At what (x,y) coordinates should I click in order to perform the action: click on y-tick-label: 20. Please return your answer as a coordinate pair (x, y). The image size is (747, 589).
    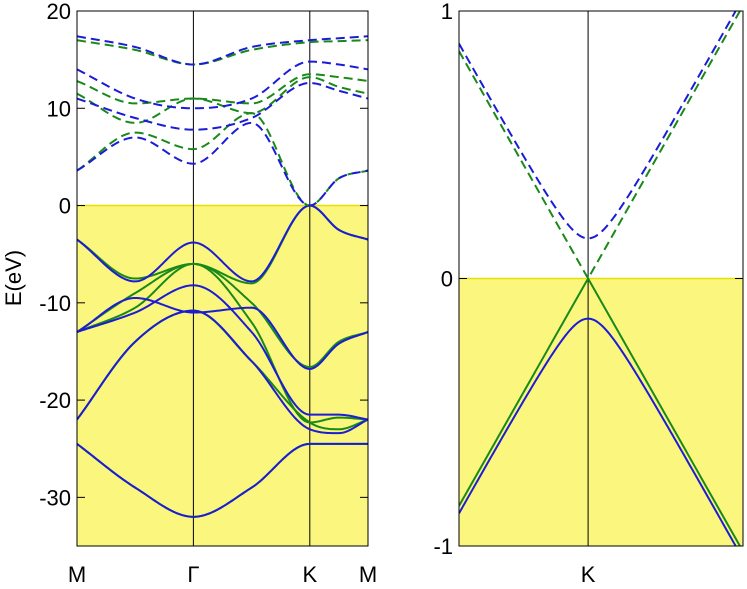
    Looking at the image, I should click on (59, 12).